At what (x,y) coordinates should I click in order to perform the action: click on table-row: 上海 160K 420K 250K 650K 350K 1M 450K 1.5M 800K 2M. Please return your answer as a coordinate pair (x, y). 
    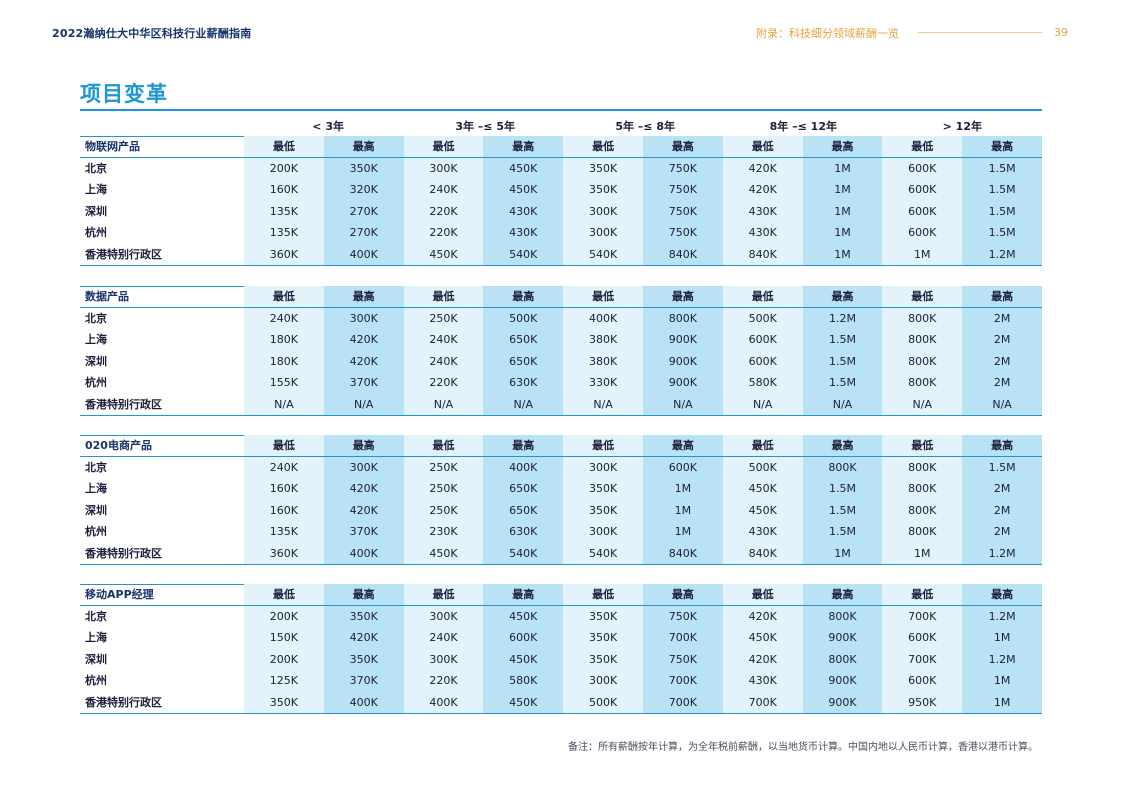
    Looking at the image, I should click on (561, 488).